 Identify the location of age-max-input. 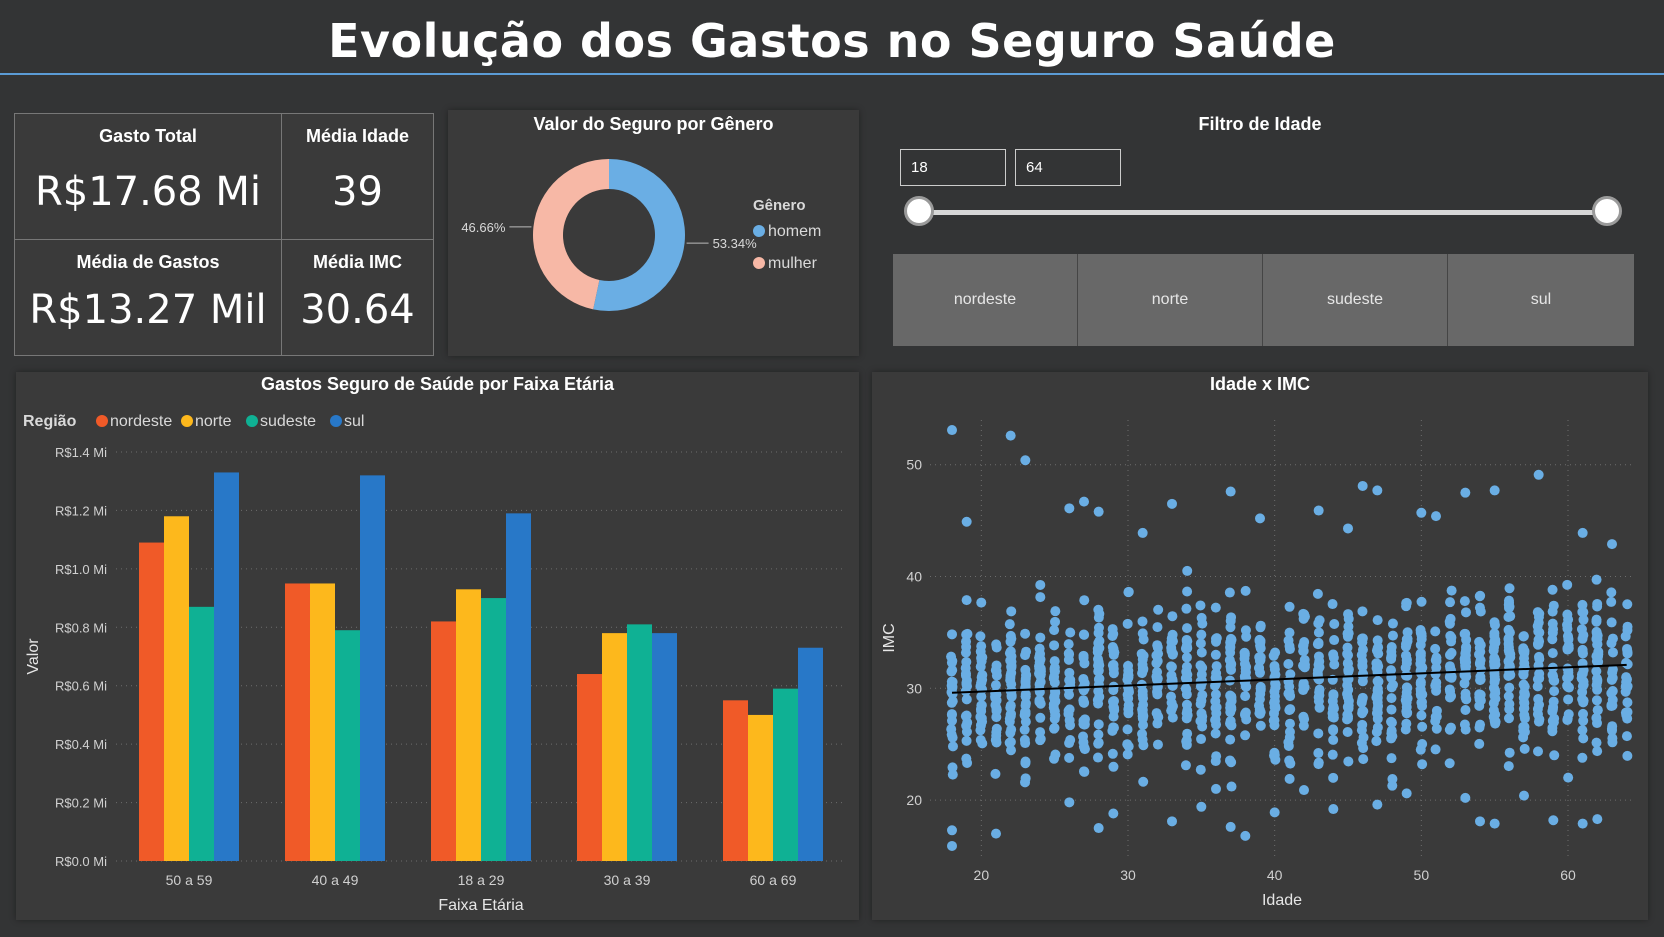
(1068, 167).